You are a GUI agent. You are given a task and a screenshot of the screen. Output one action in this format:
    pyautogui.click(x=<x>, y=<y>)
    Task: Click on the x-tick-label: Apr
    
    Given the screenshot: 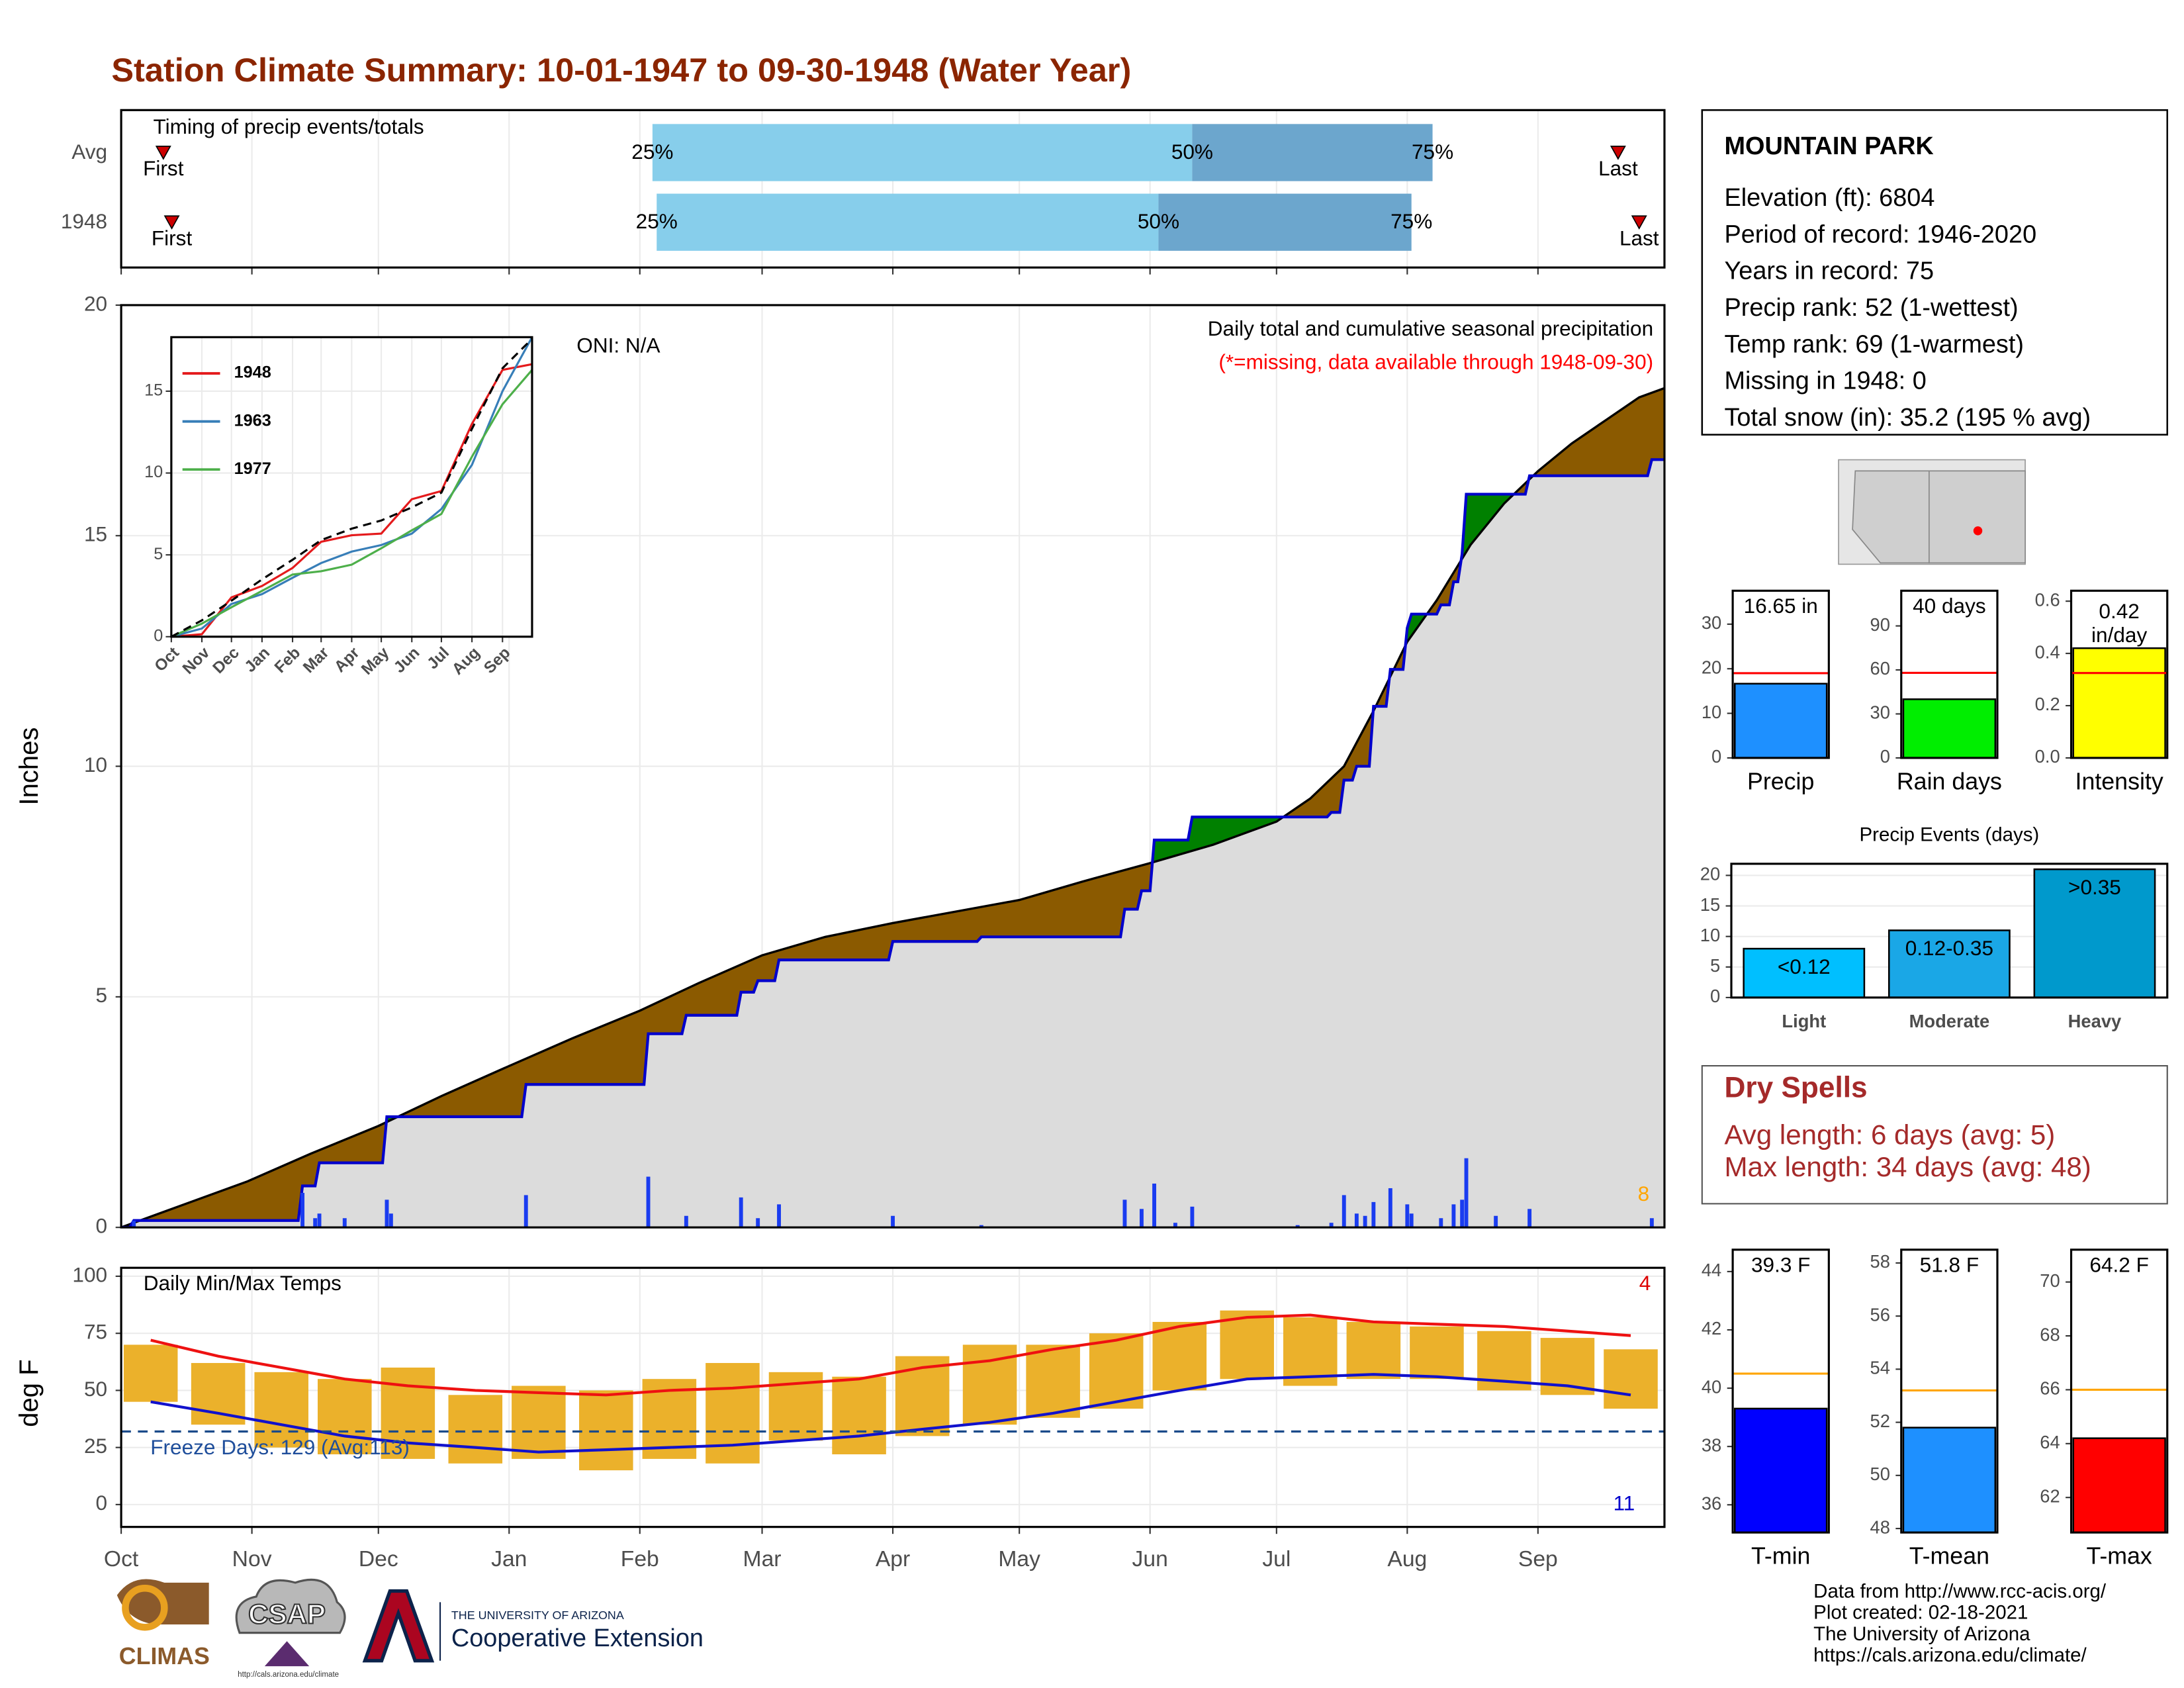 What is the action you would take?
    pyautogui.click(x=893, y=1559)
    